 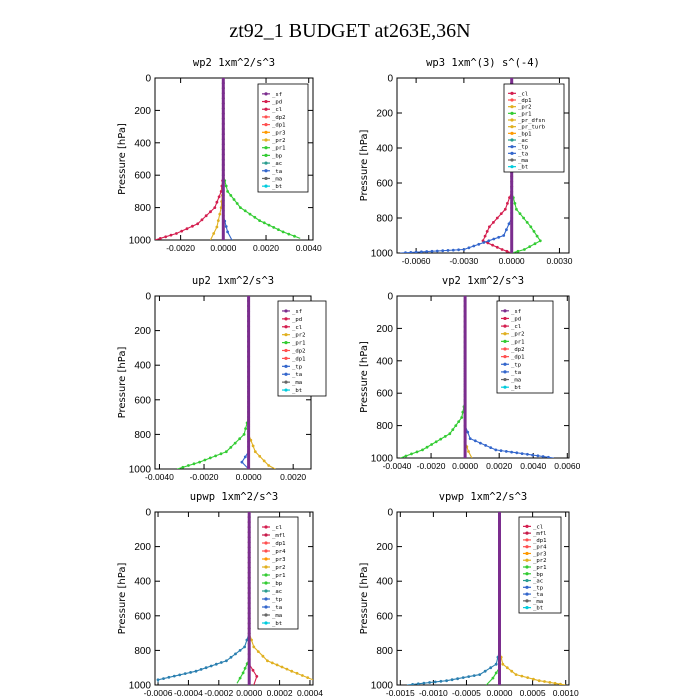 I want to click on series-line-pr2, so click(x=262, y=382).